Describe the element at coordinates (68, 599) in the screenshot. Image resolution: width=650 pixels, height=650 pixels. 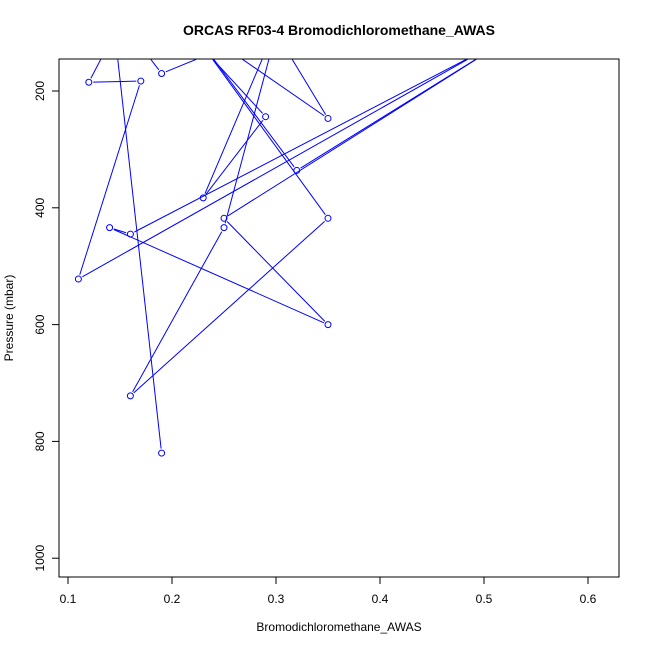
I see `x-tick-label: 0.1` at that location.